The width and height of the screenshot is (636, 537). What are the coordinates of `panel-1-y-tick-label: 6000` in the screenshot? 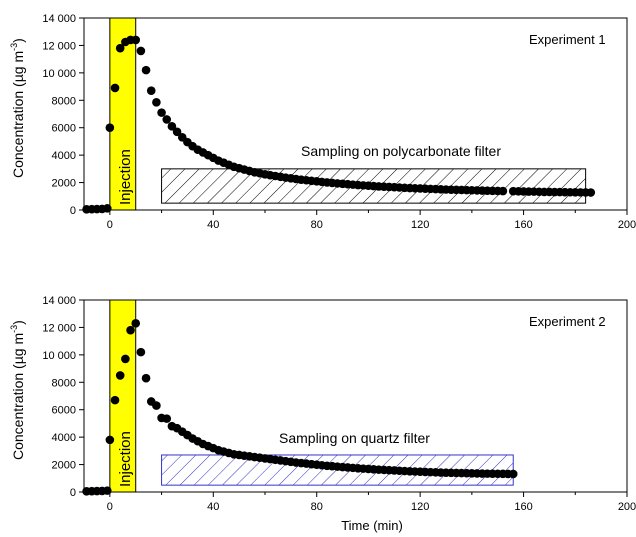 It's located at (64, 129).